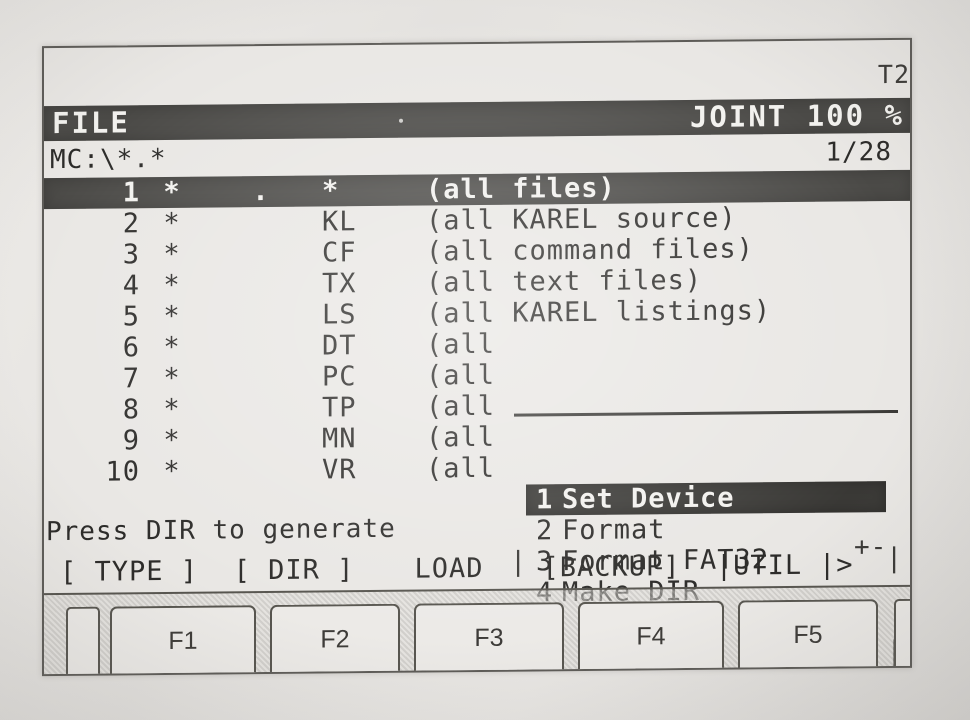 This screenshot has width=970, height=720. Describe the element at coordinates (131, 193) in the screenshot. I see `file-row-index: 1` at that location.